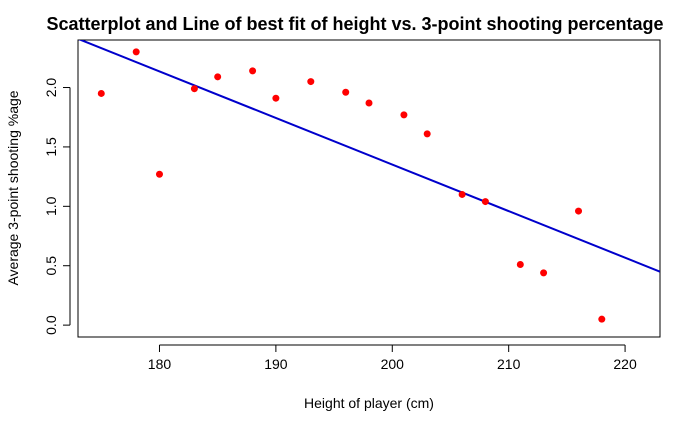 The height and width of the screenshot is (432, 700). Describe the element at coordinates (51, 325) in the screenshot. I see `y-tick-label: 0.0` at that location.